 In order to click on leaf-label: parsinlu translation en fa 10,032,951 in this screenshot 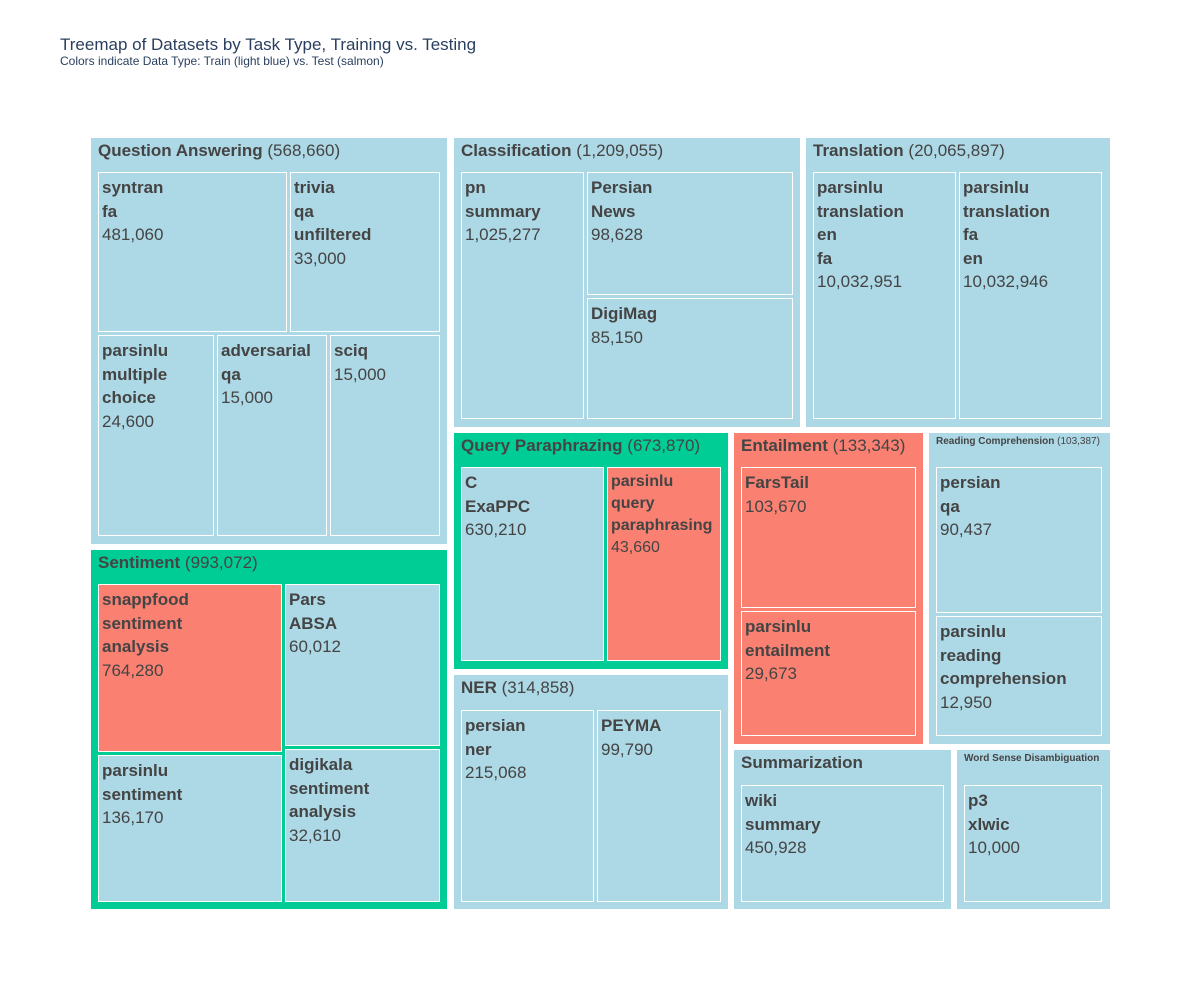, I will do `click(860, 235)`.